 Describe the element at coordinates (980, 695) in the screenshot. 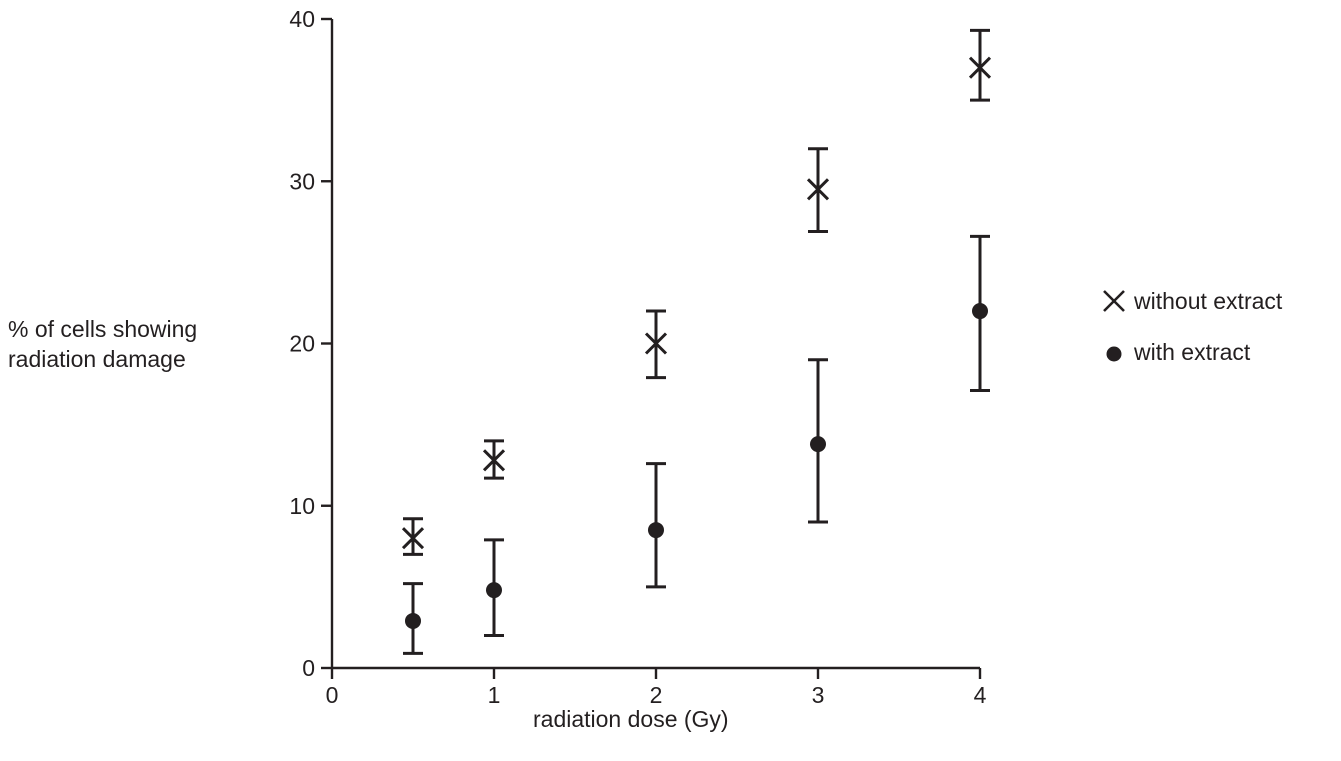

I see `x-tick-label: 4` at that location.